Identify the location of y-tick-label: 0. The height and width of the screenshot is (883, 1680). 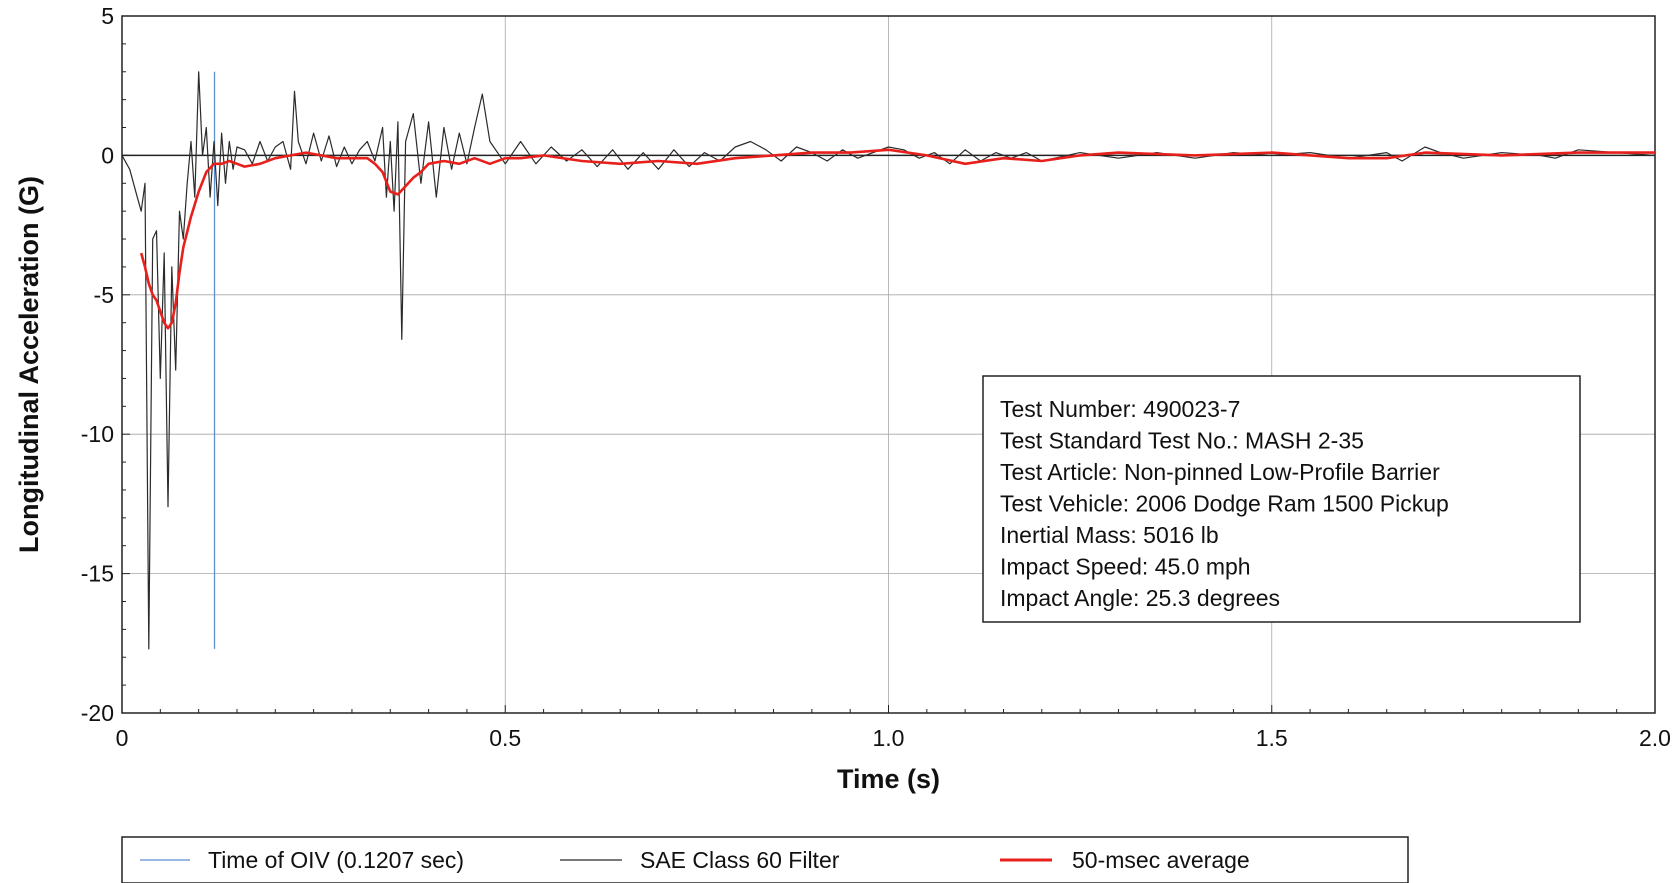
(107, 155).